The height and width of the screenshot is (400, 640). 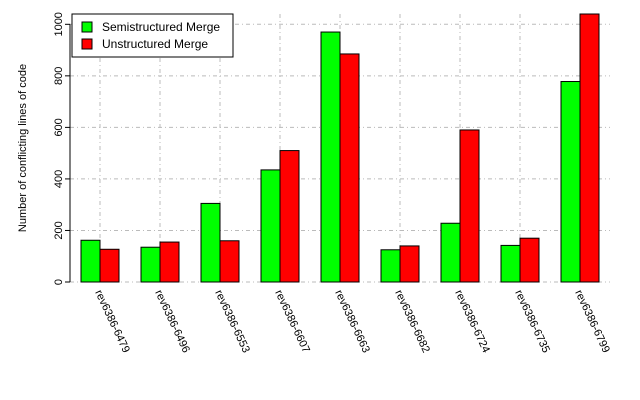 I want to click on y-axis-label: Number of conflicting lines of code, so click(x=23, y=148).